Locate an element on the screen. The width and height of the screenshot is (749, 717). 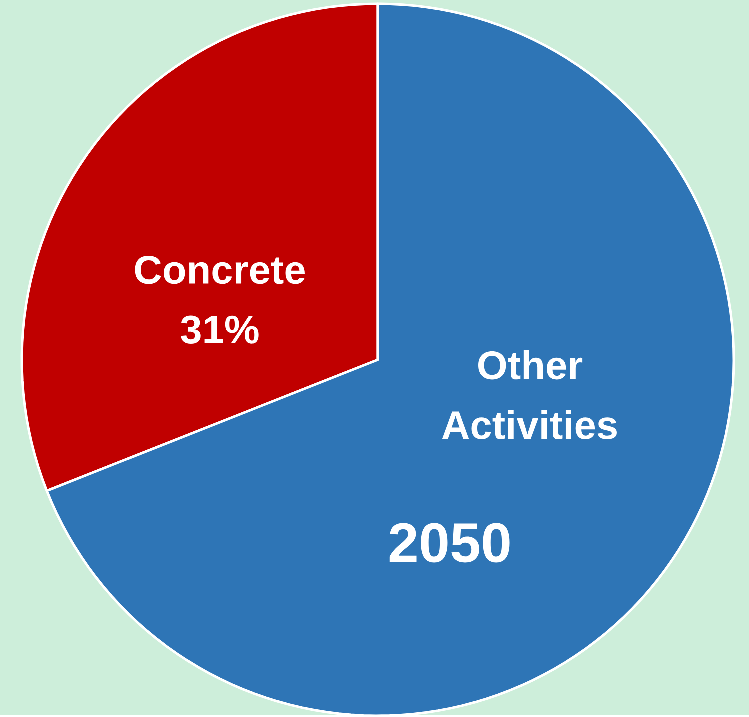
slice-label: Other Activities is located at coordinates (529, 395).